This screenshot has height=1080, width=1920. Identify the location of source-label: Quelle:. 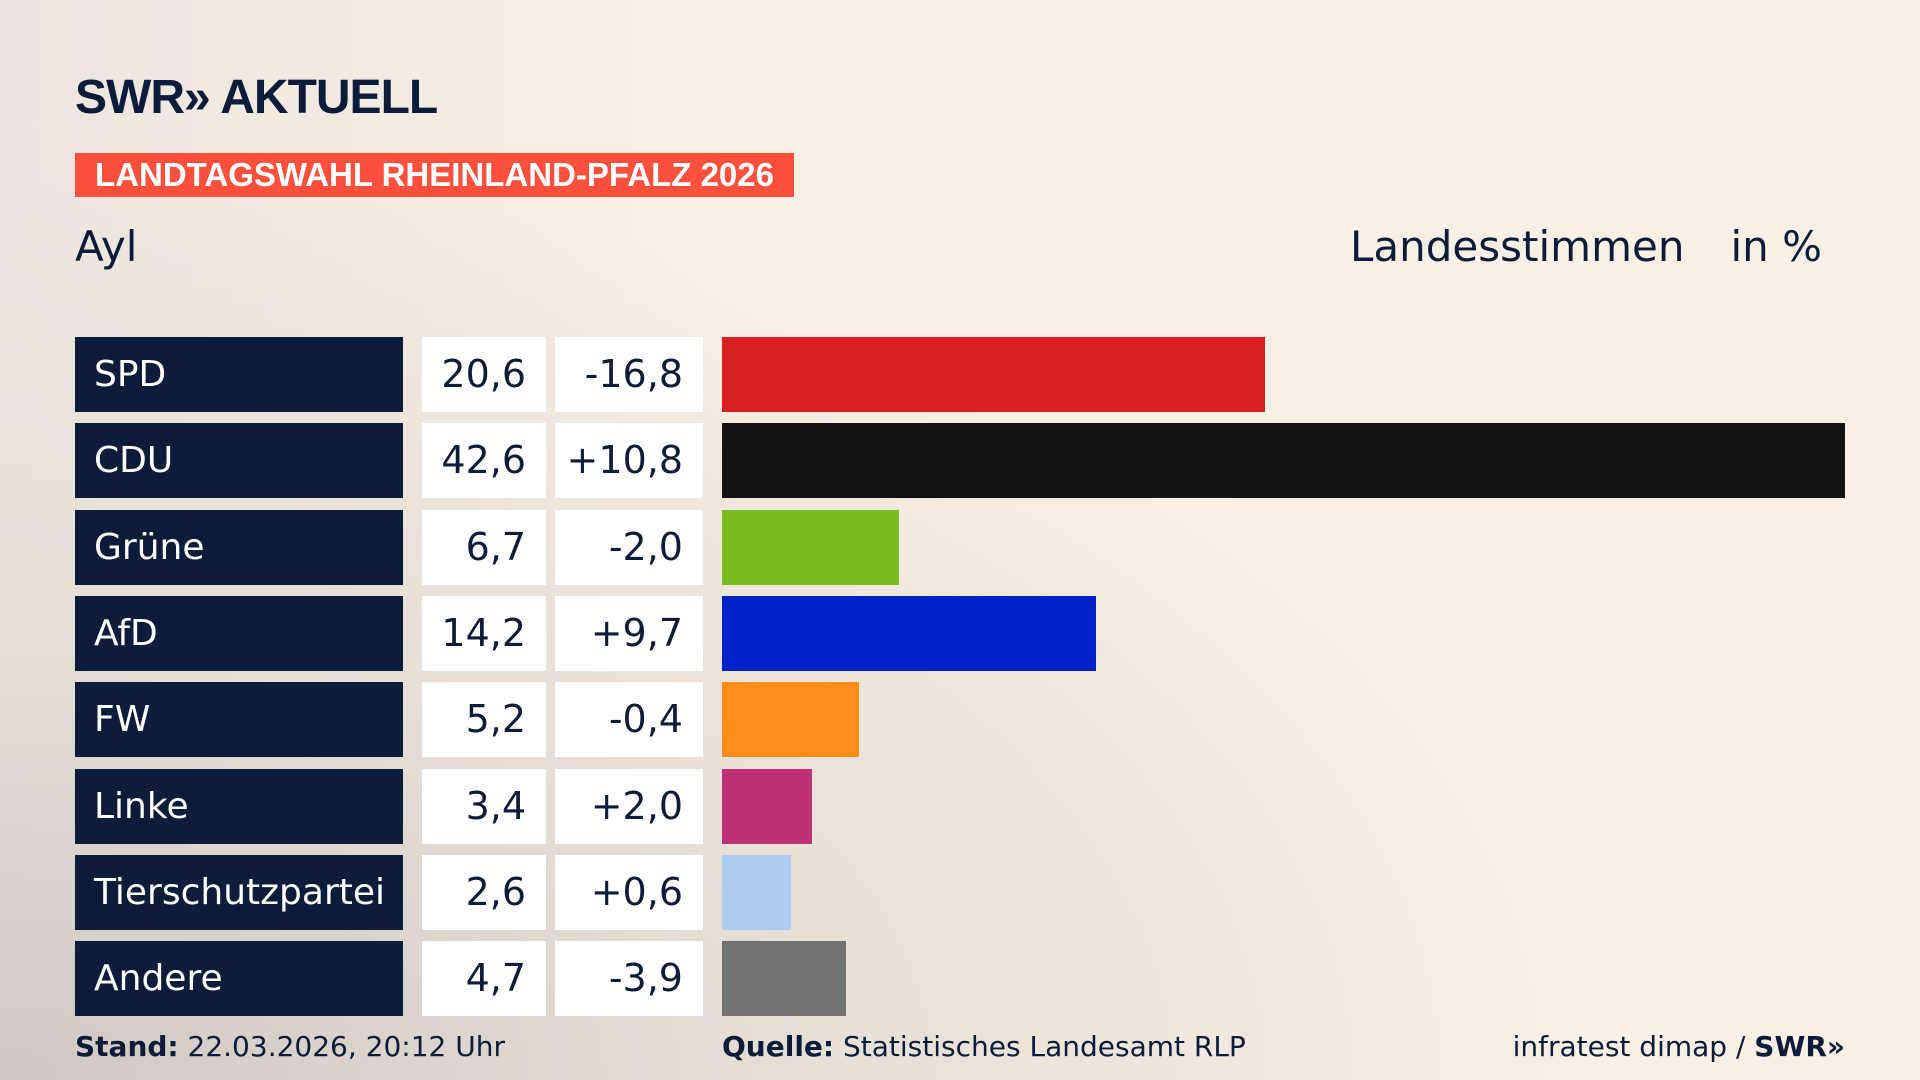
(778, 1046).